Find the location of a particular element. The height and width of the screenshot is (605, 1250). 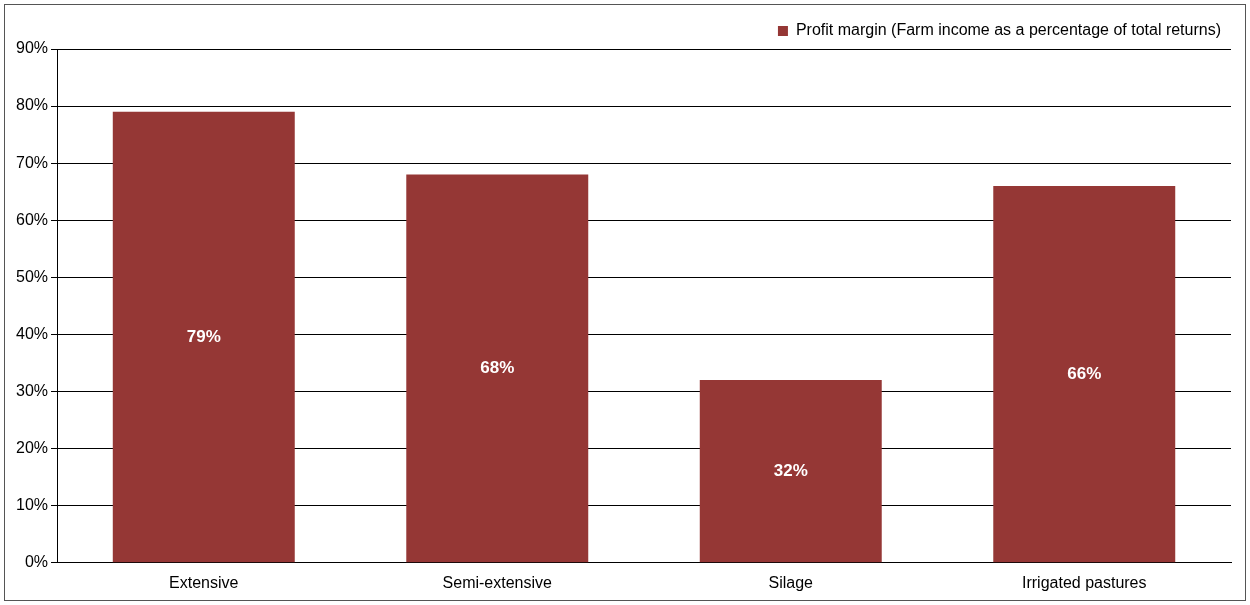

legend-label: Profit margin (Farm income as a percentage of total returns) is located at coordinates (1008, 30).